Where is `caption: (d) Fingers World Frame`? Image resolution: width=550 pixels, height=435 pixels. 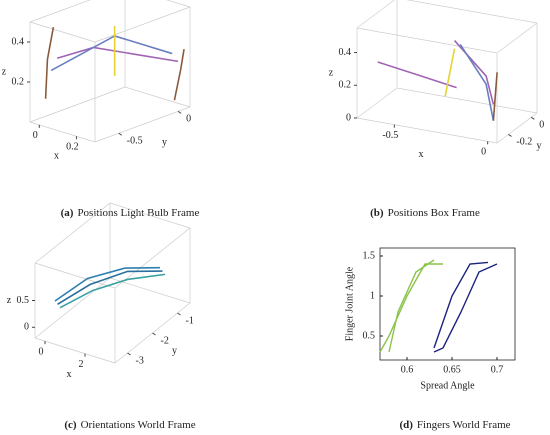 caption: (d) Fingers World Frame is located at coordinates (454, 425).